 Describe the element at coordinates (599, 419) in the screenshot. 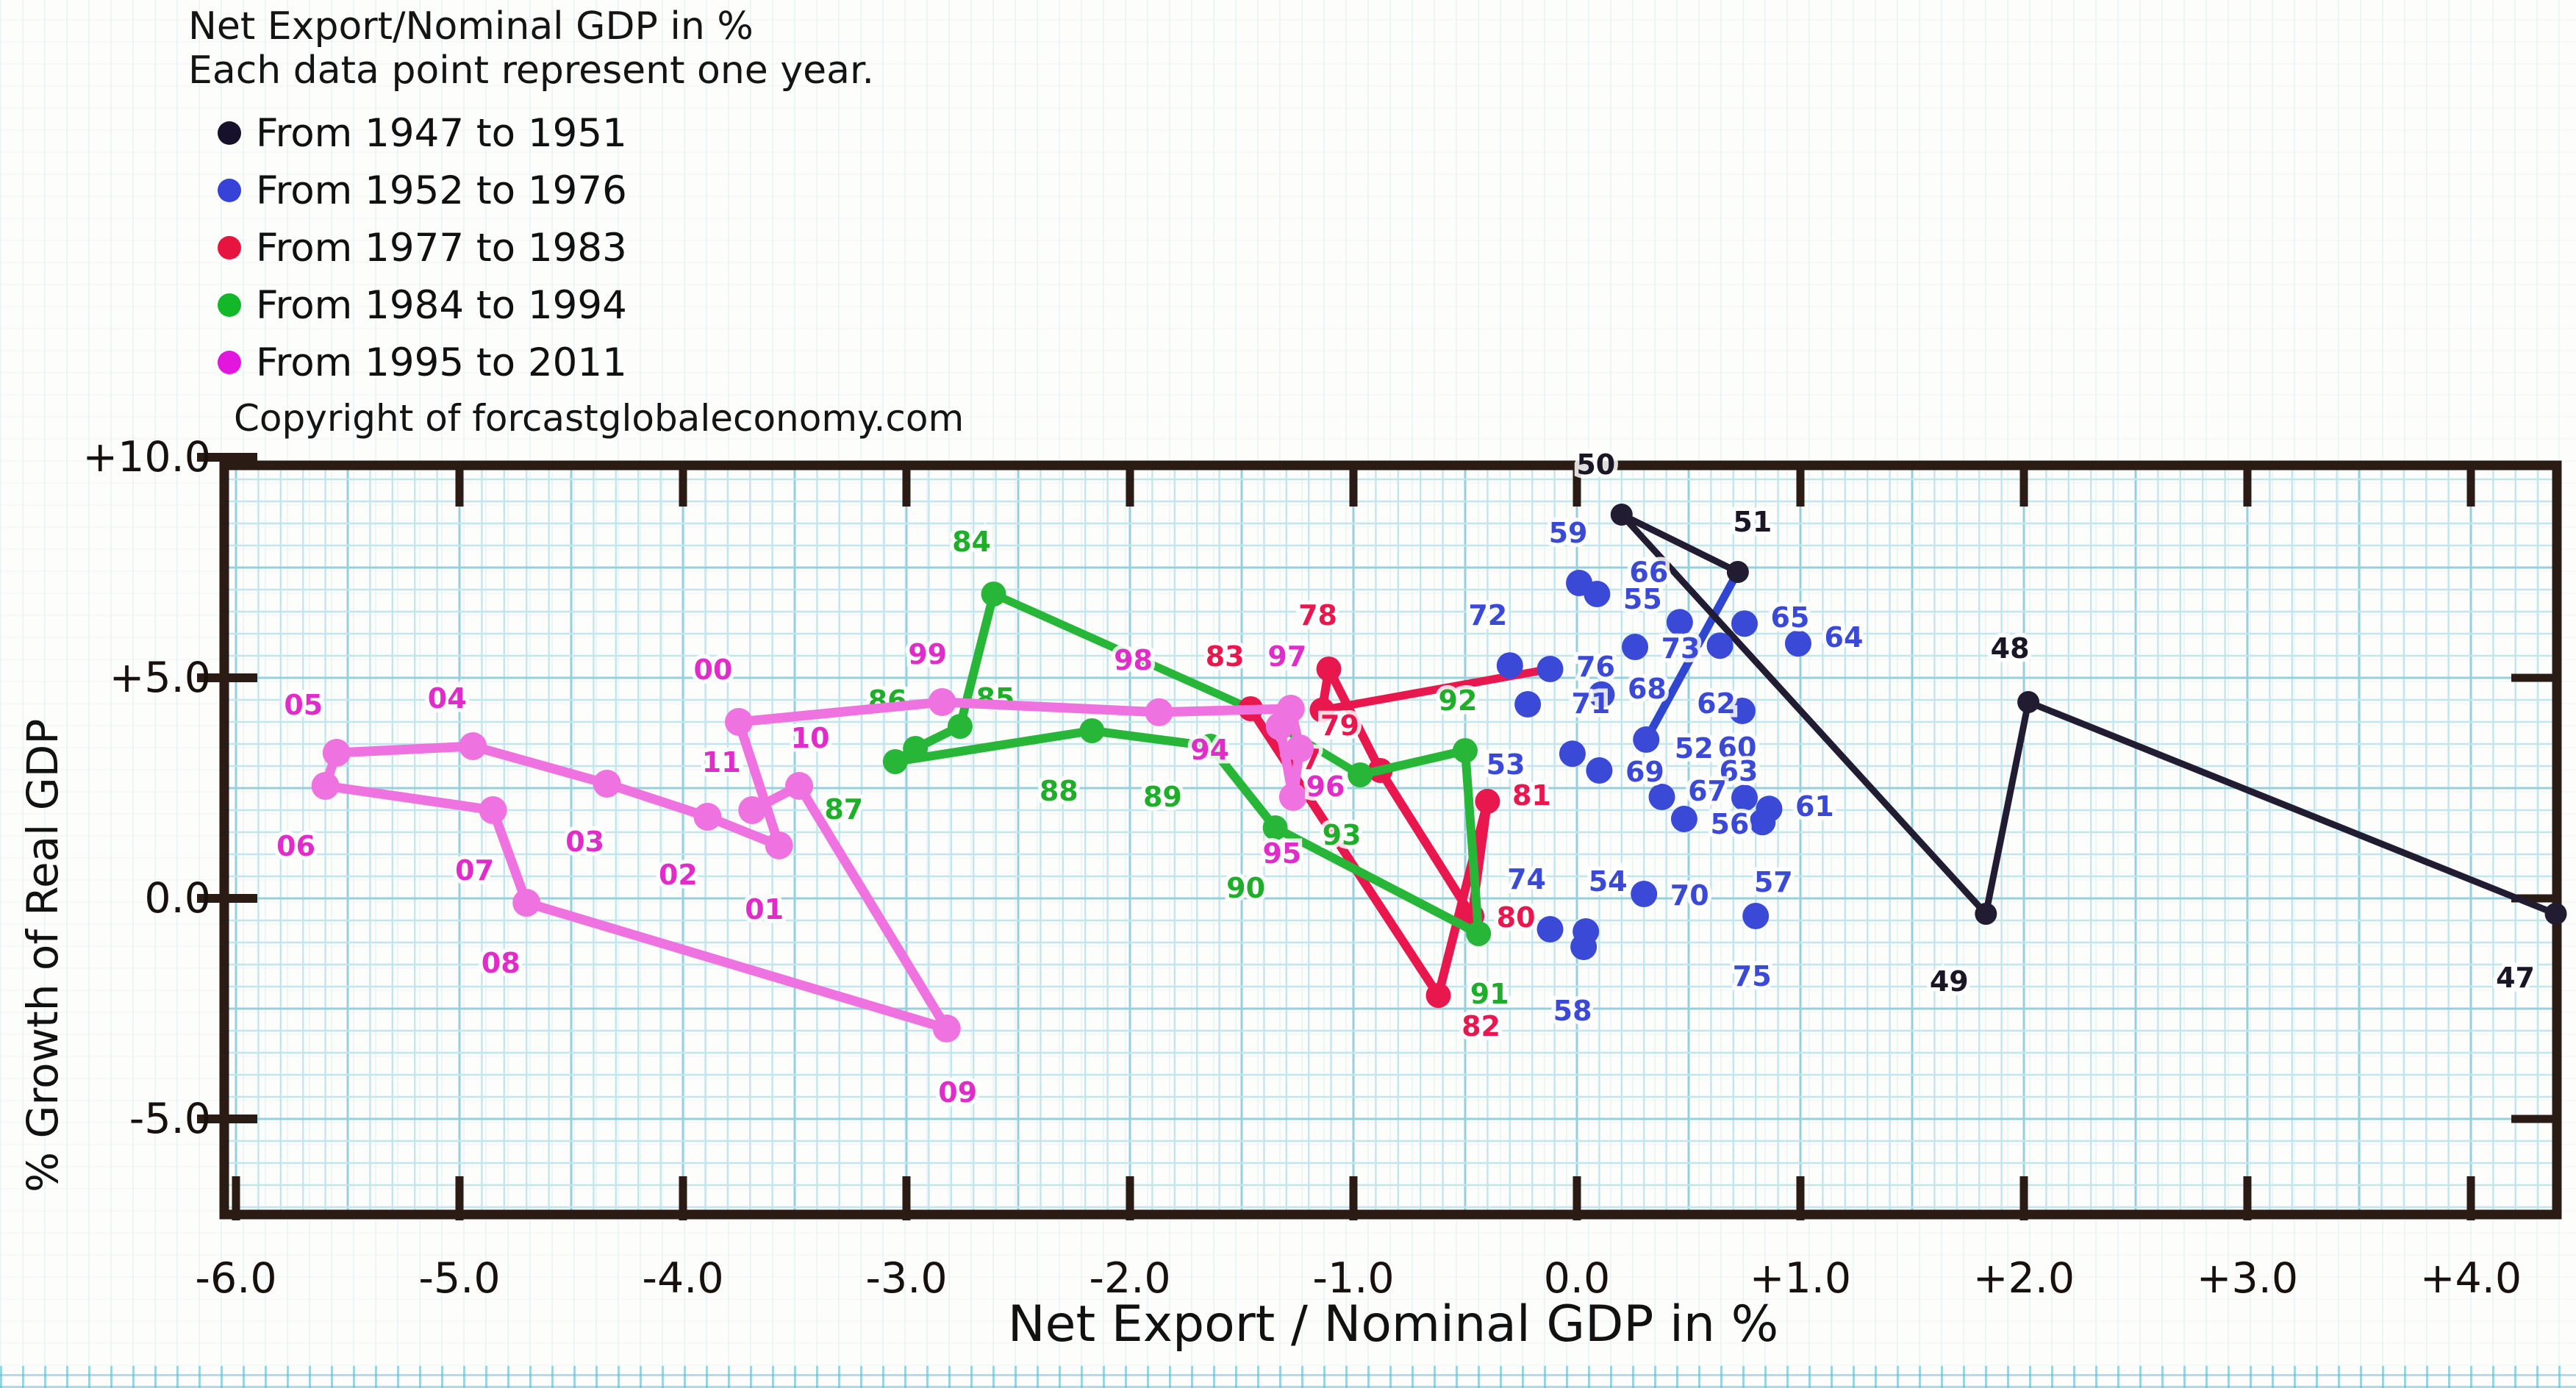

I see `copyright-line: Copyright of forcastglobaleconomy.com` at that location.